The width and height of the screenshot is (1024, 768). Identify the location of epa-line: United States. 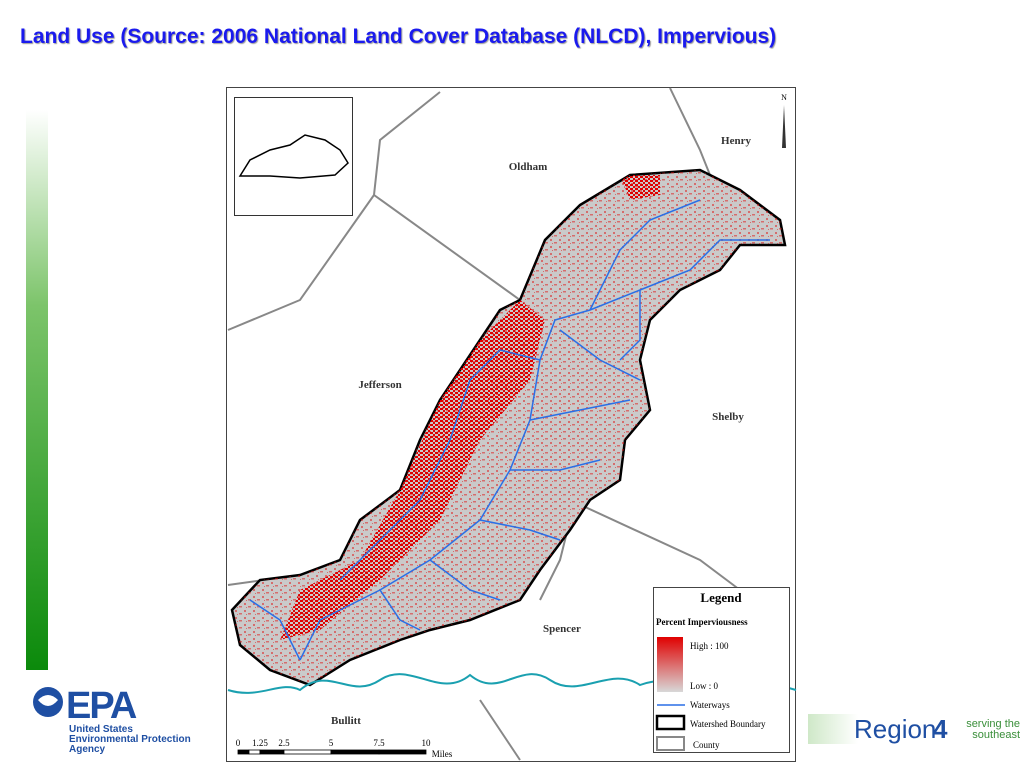
(101, 729).